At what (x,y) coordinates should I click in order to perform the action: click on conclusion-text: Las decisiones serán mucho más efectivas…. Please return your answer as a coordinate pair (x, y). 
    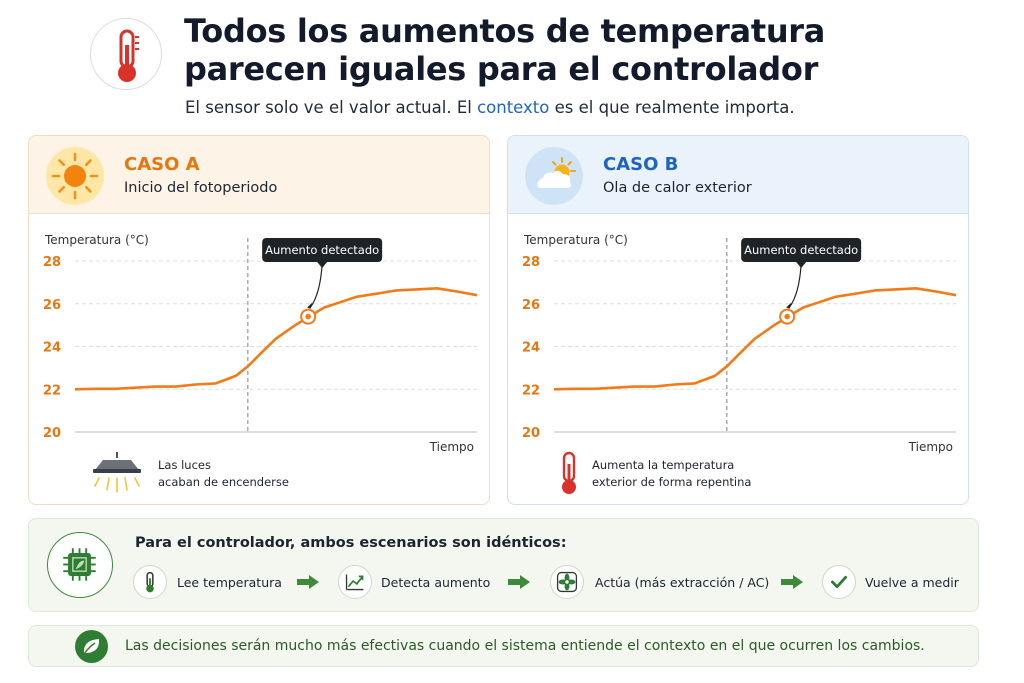
    Looking at the image, I should click on (525, 646).